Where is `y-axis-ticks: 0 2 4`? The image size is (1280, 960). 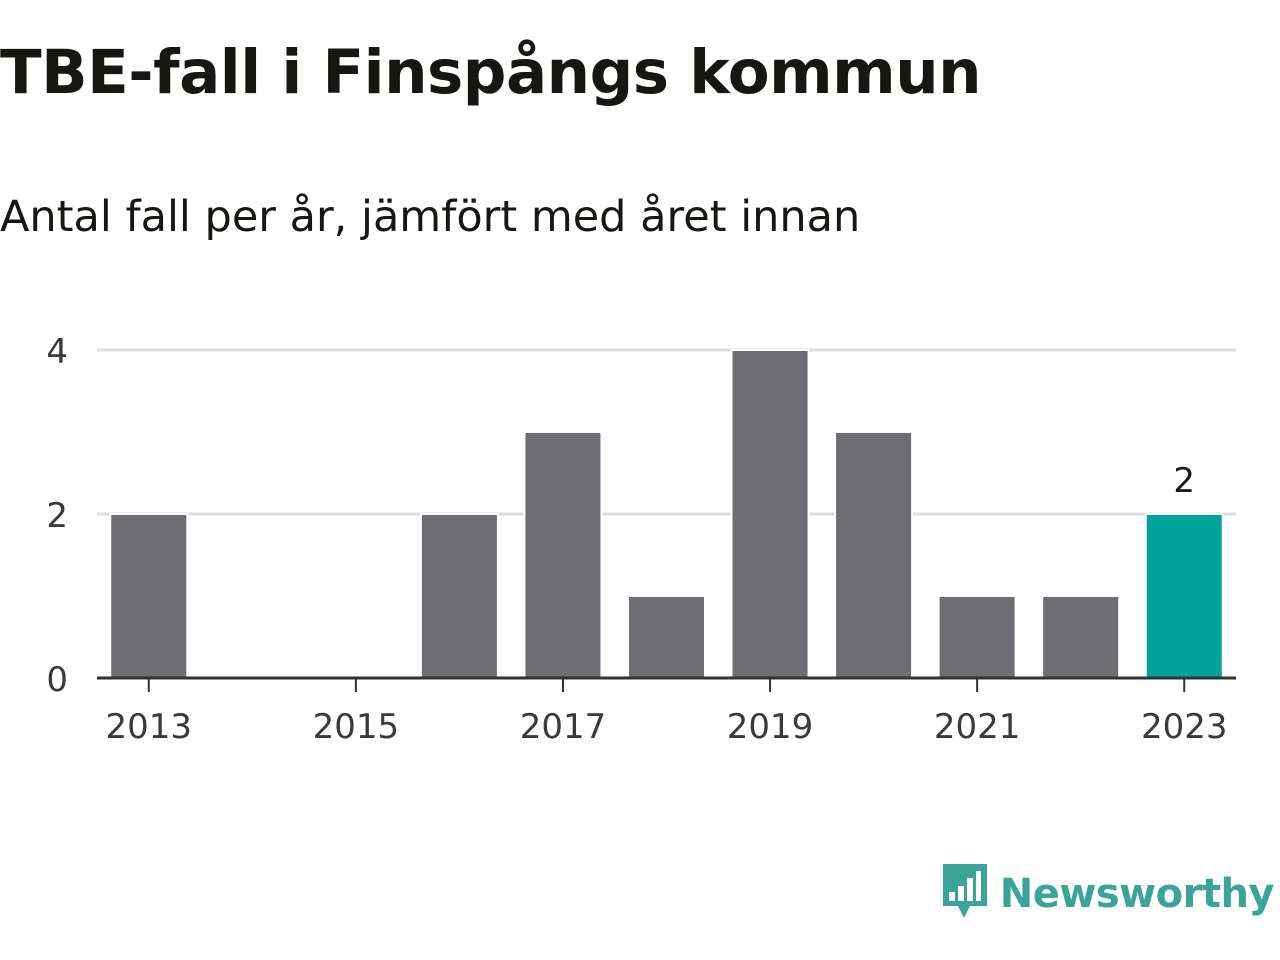 y-axis-ticks: 0 2 4 is located at coordinates (57, 516).